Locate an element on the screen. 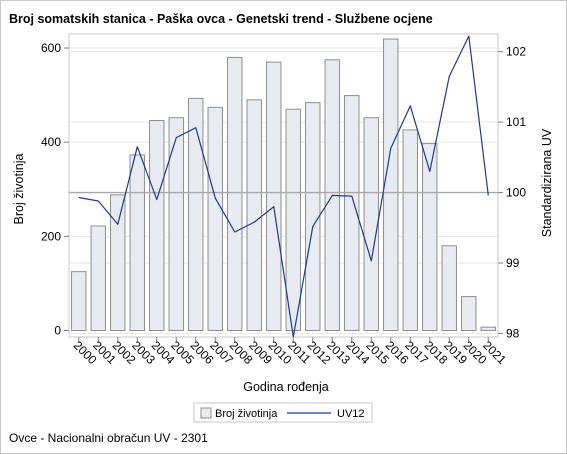 This screenshot has width=567, height=454. line-point: 2019: 101.65 is located at coordinates (449, 76).